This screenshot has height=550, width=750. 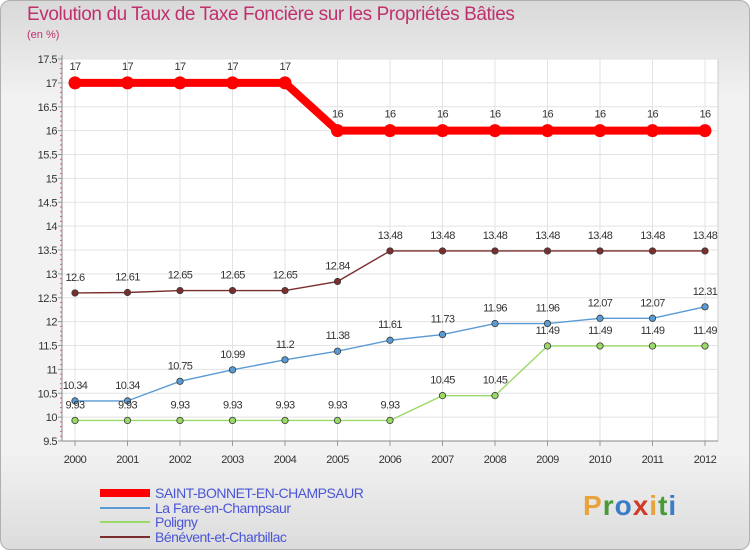 What do you see at coordinates (232, 460) in the screenshot?
I see `x-tick-label: 2003` at bounding box center [232, 460].